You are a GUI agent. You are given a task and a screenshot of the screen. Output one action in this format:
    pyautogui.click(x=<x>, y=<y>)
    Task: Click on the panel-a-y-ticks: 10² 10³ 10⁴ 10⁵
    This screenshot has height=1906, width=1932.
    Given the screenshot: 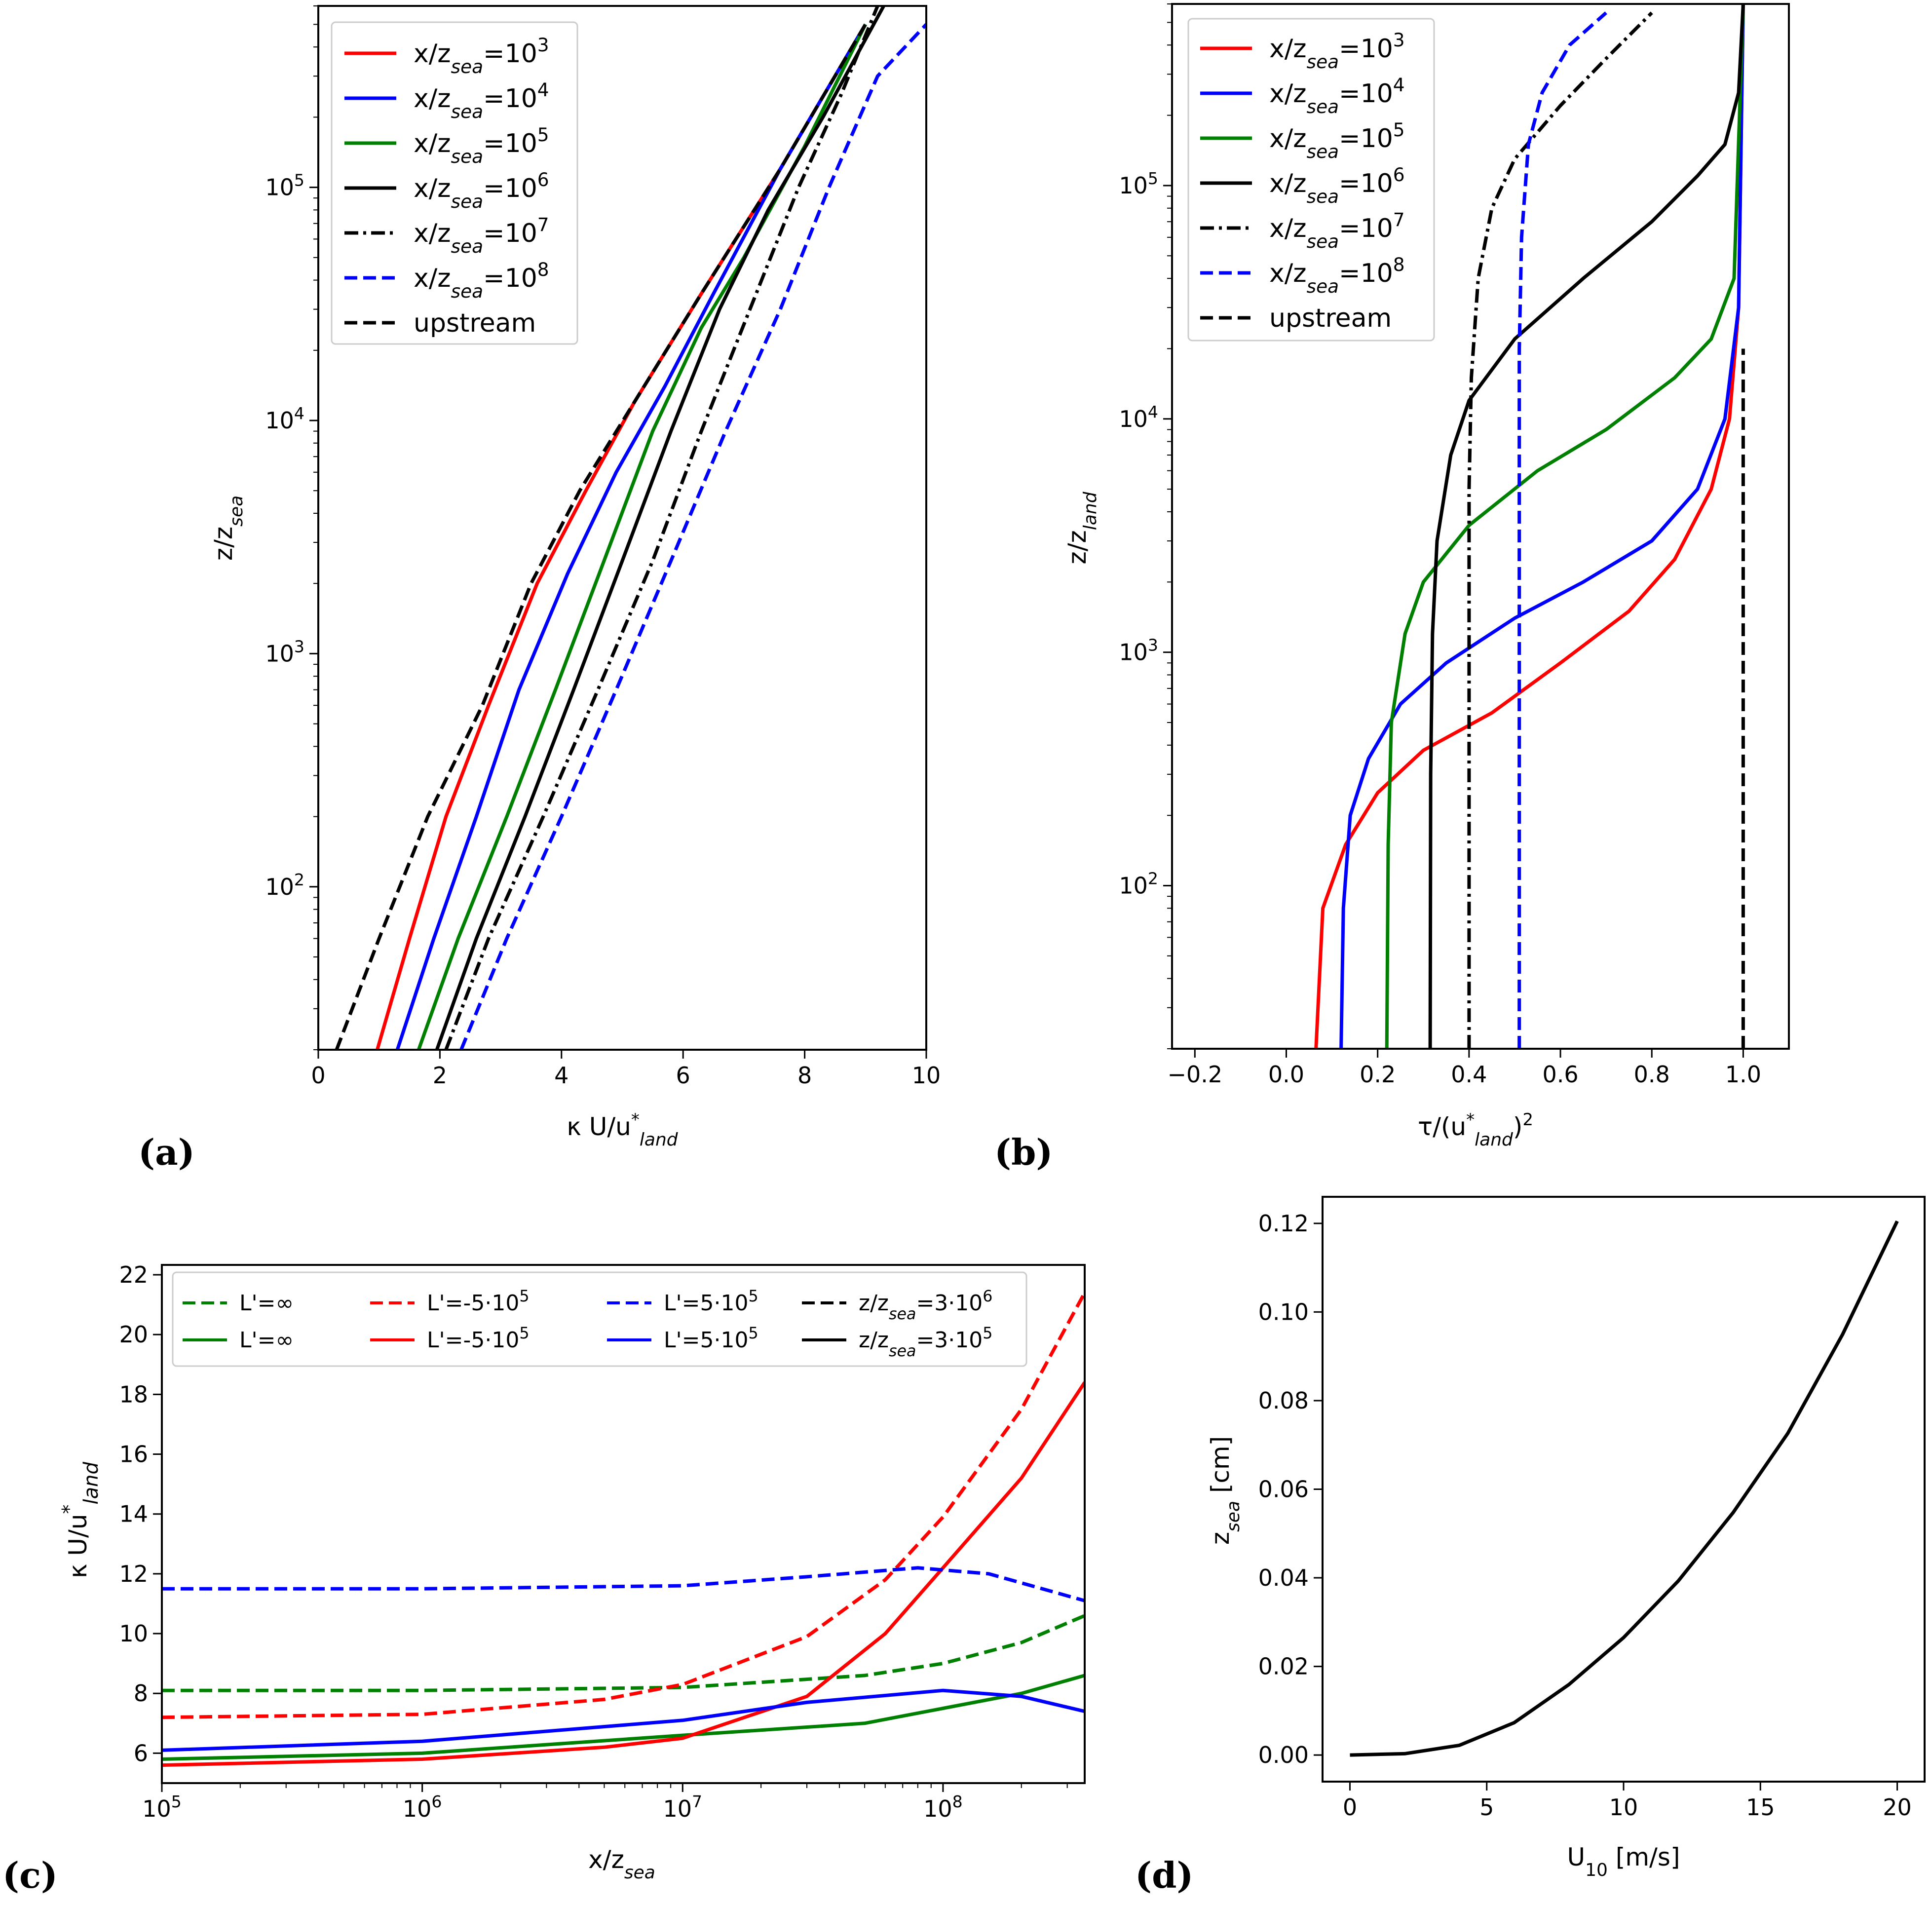 What is the action you would take?
    pyautogui.click(x=292, y=528)
    